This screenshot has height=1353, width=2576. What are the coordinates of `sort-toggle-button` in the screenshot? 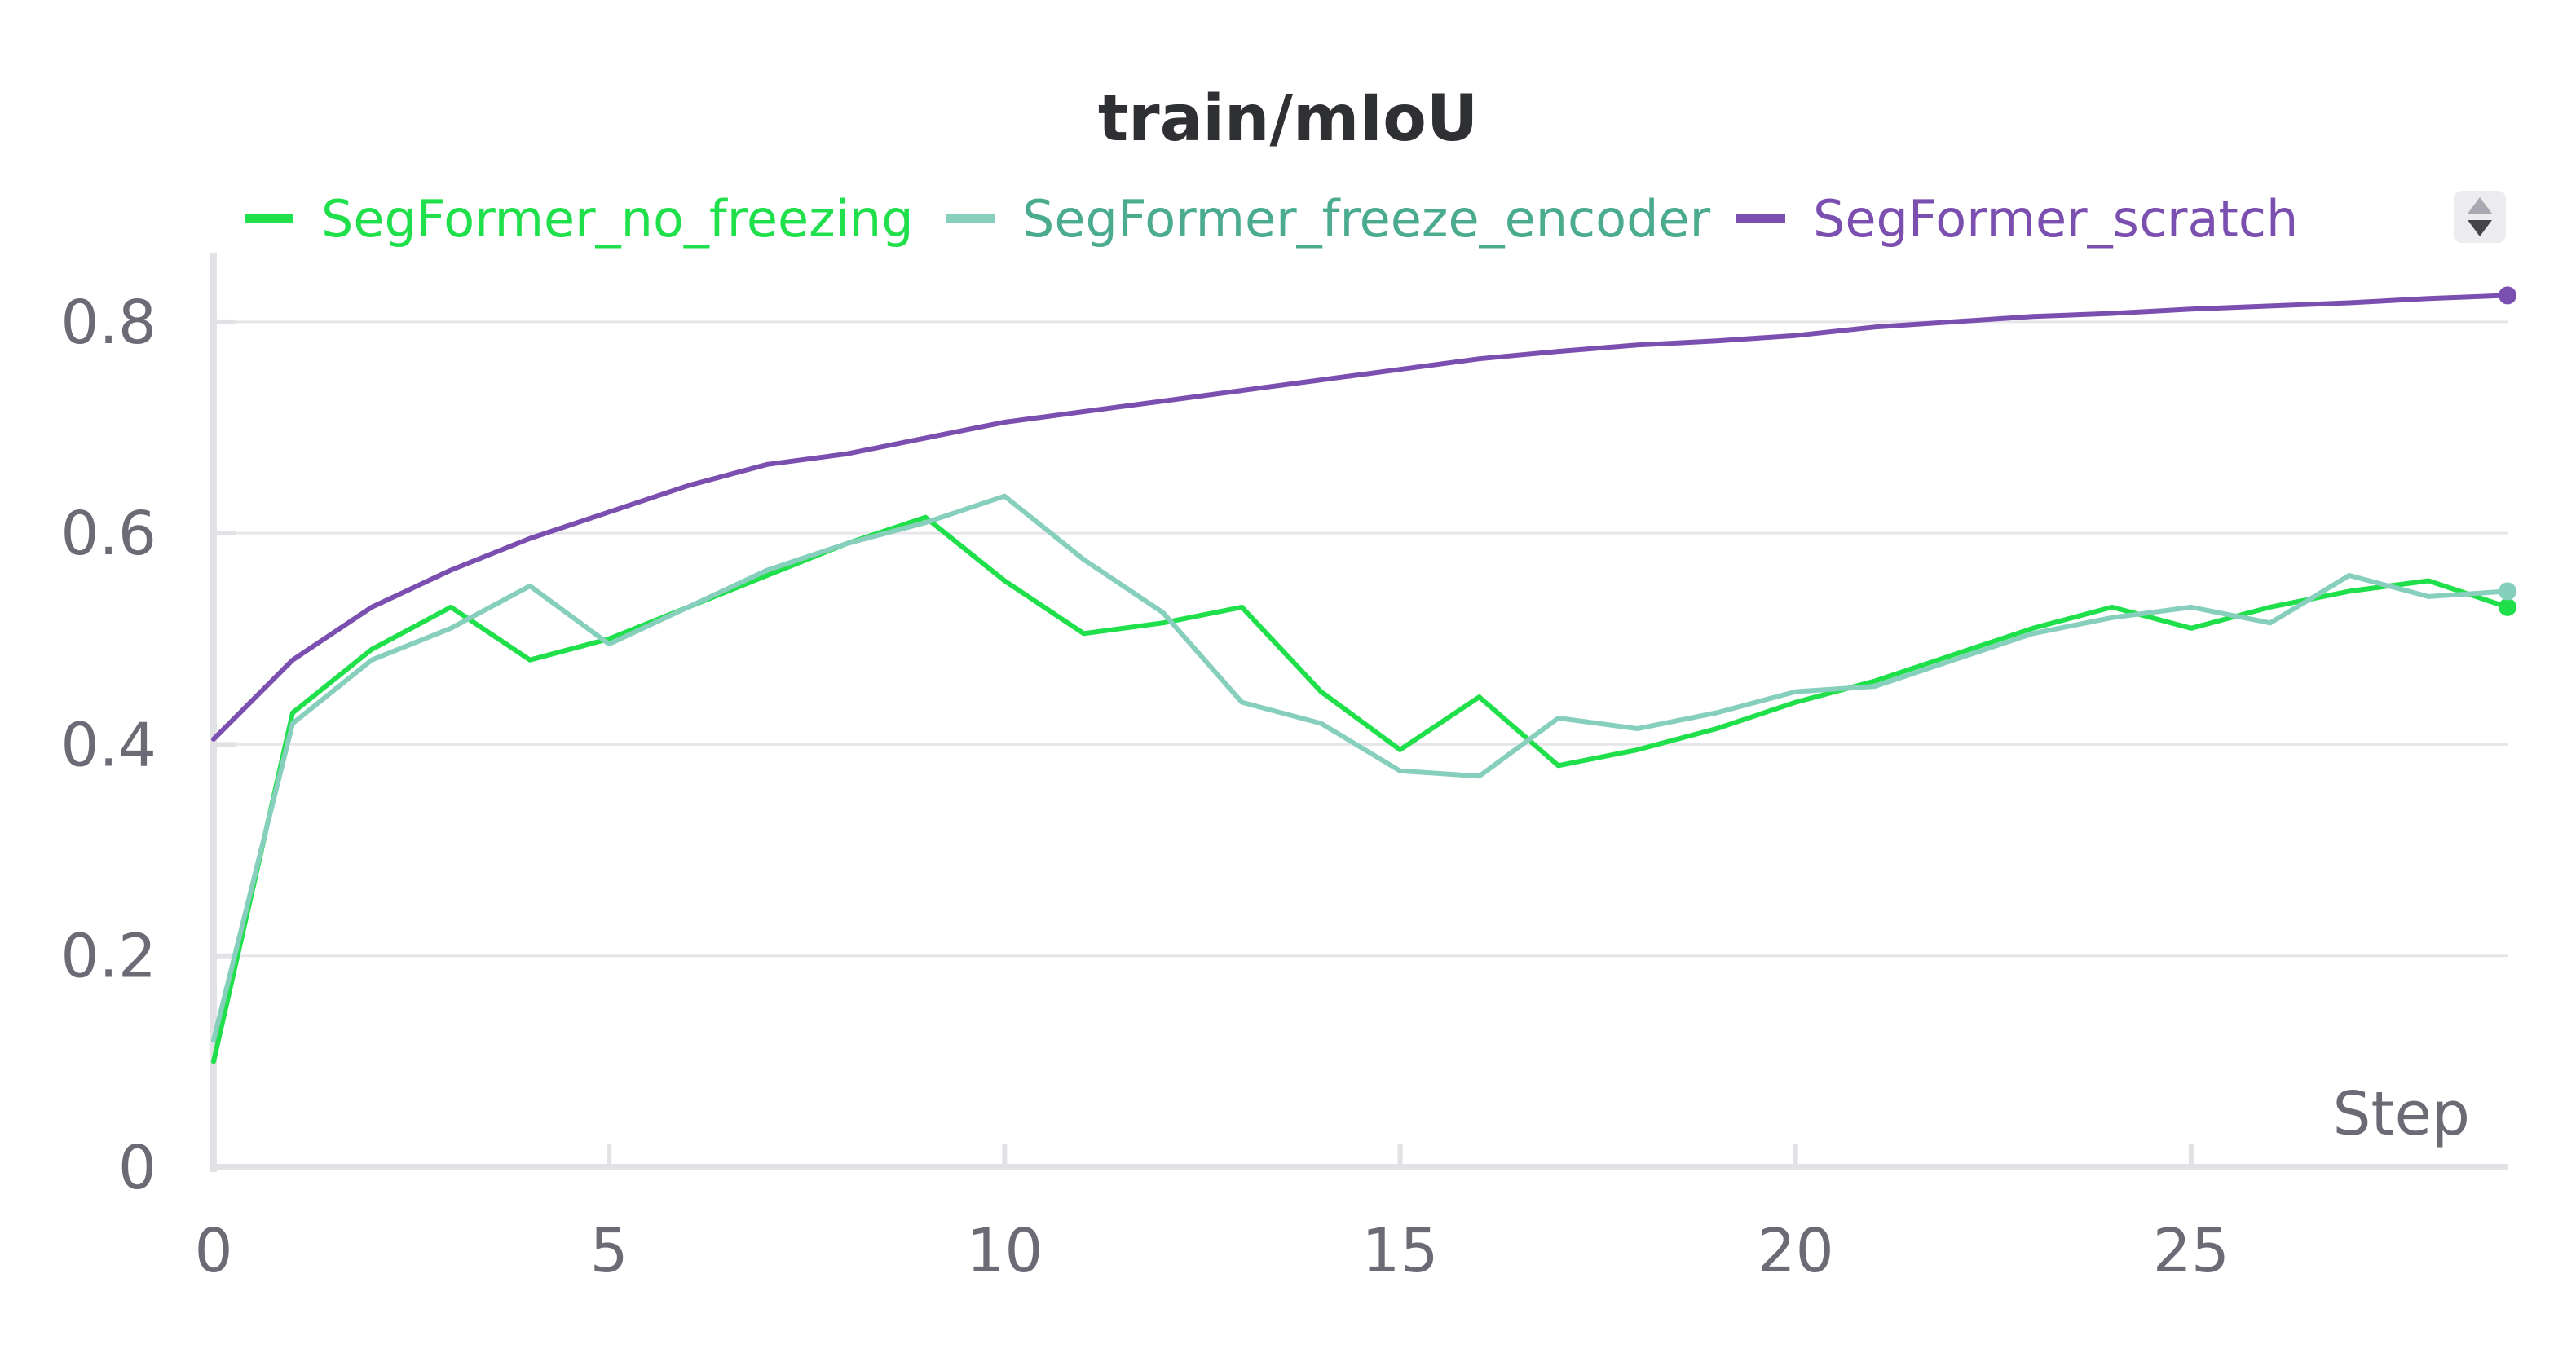 It's located at (2480, 217).